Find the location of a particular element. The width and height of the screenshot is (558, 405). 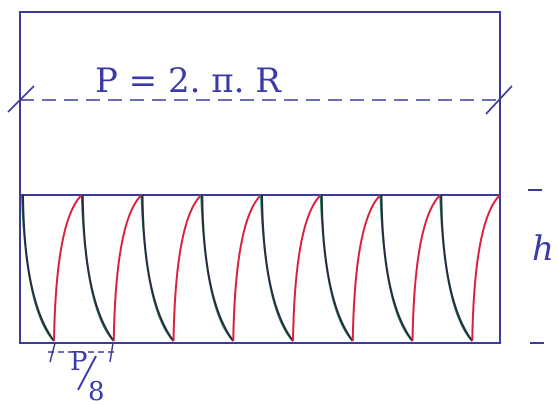

formula: P = 2. π. R is located at coordinates (188, 81).